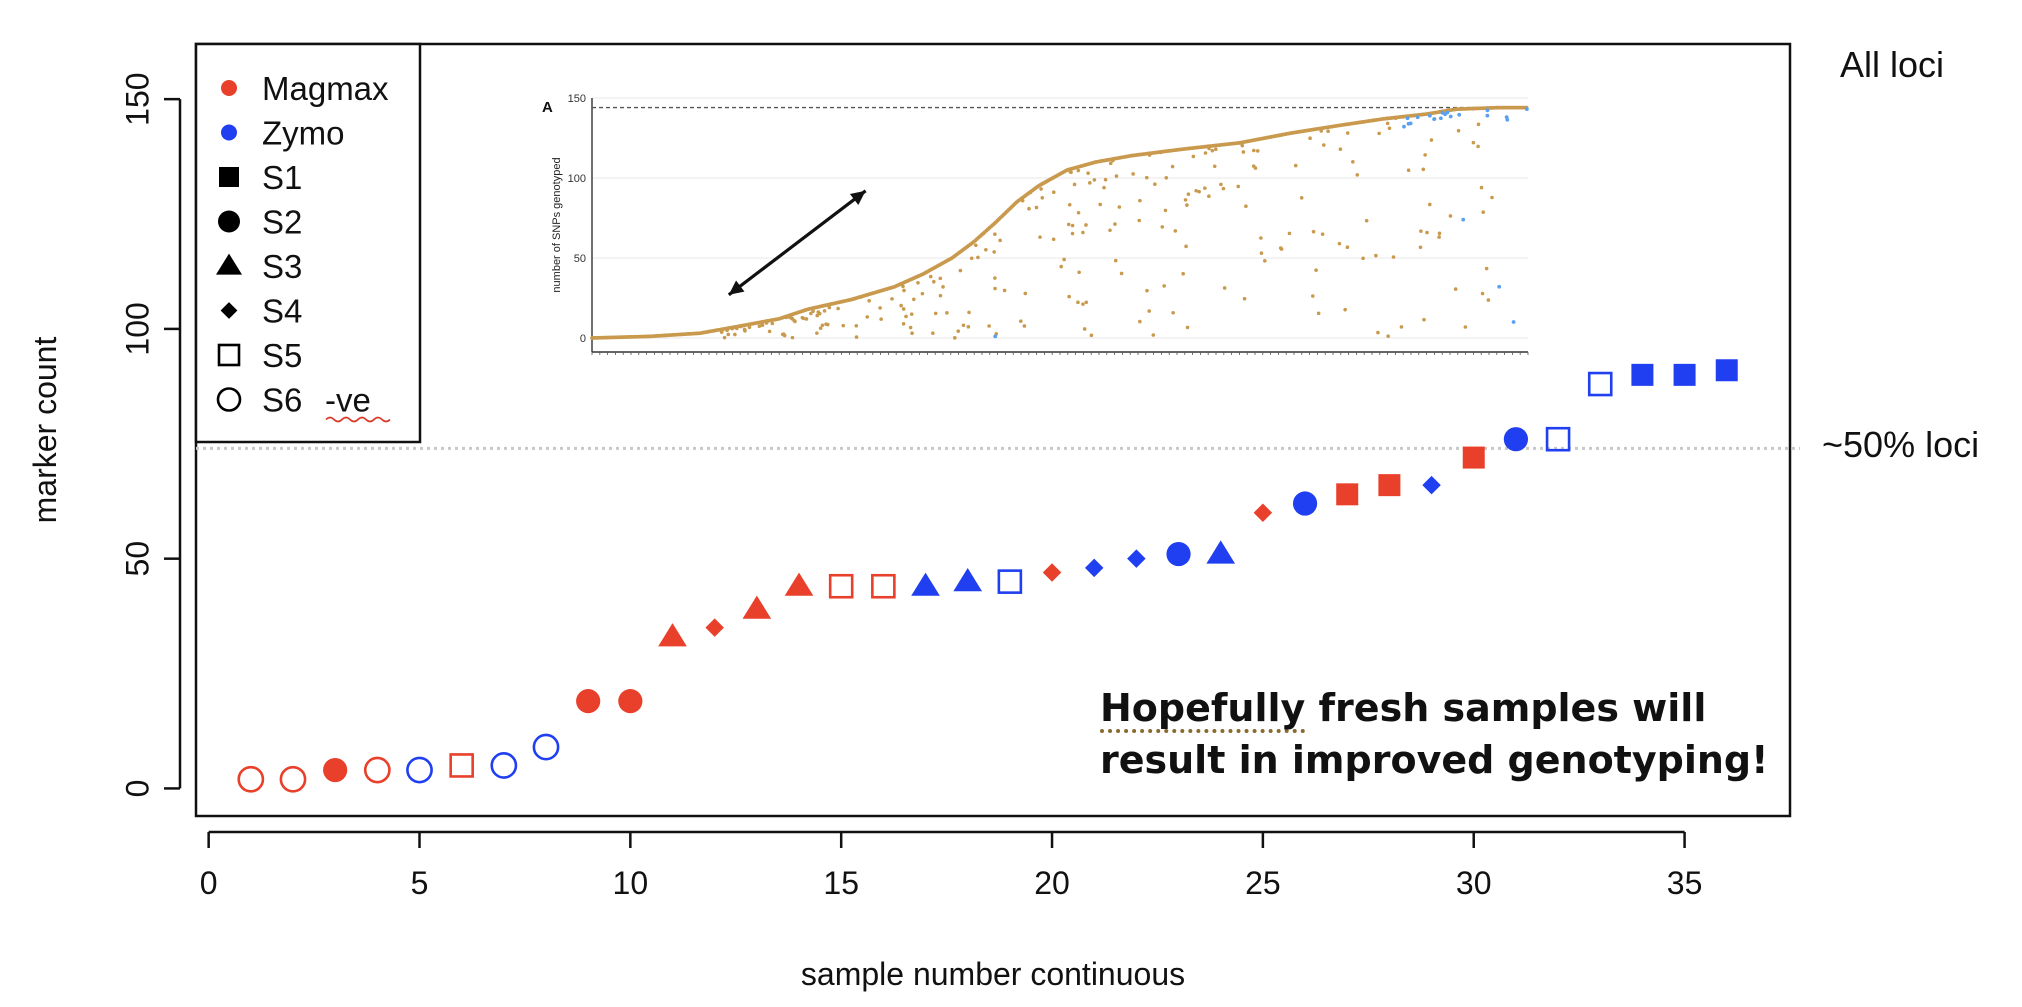 The width and height of the screenshot is (2022, 1007). Describe the element at coordinates (857, 198) in the screenshot. I see `inset-arrow-head` at that location.